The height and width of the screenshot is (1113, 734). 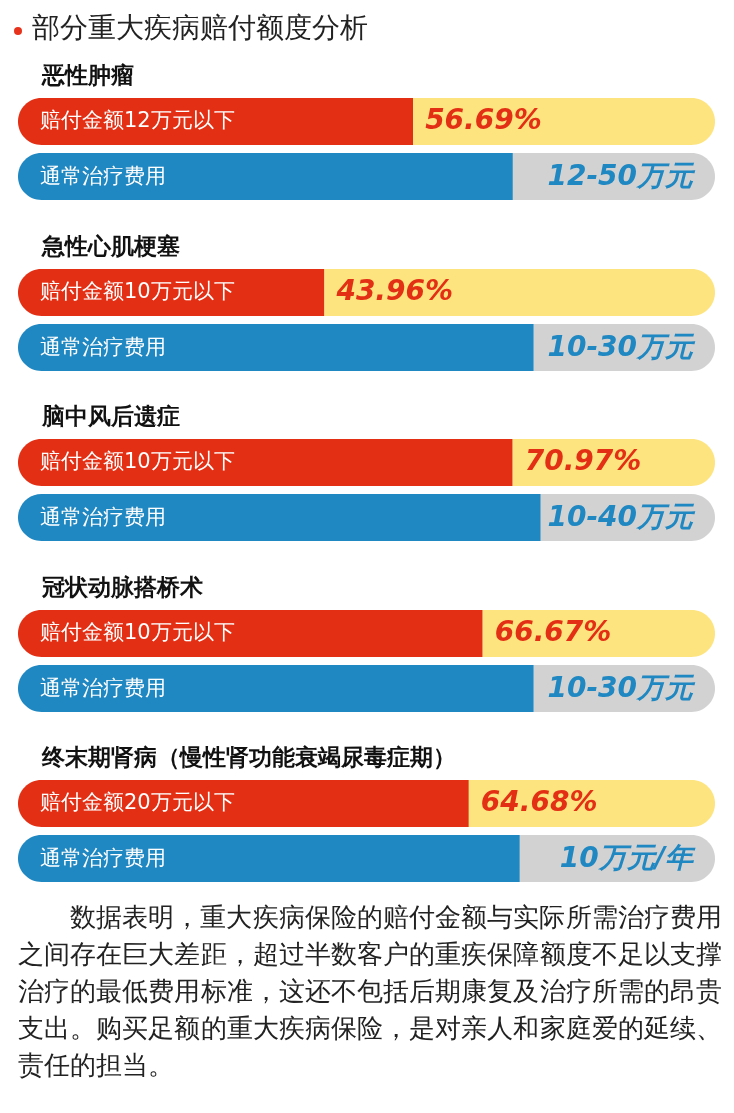 What do you see at coordinates (137, 802) in the screenshot?
I see `y-tick-label: 赔付金额20万元以下` at bounding box center [137, 802].